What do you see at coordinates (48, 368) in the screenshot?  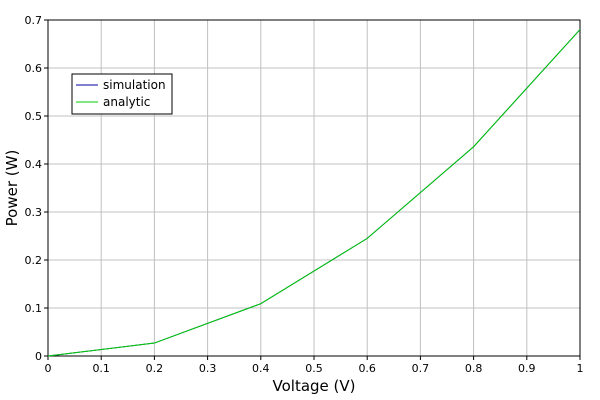 I see `x-tick-label: 0` at bounding box center [48, 368].